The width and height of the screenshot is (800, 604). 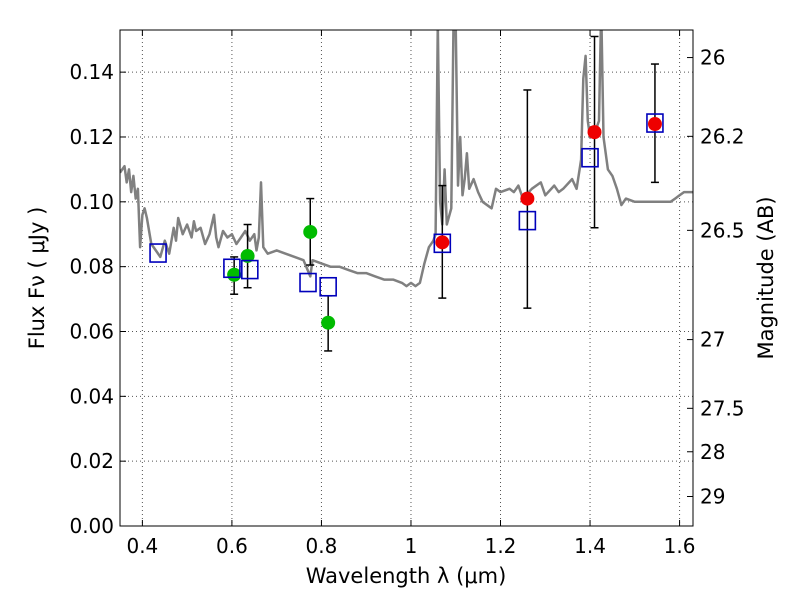 What do you see at coordinates (97, 299) in the screenshot?
I see `y-axis-ticks: 0.00 0.02 0.04 0.06 0.08 0.10 0.12 0.14` at bounding box center [97, 299].